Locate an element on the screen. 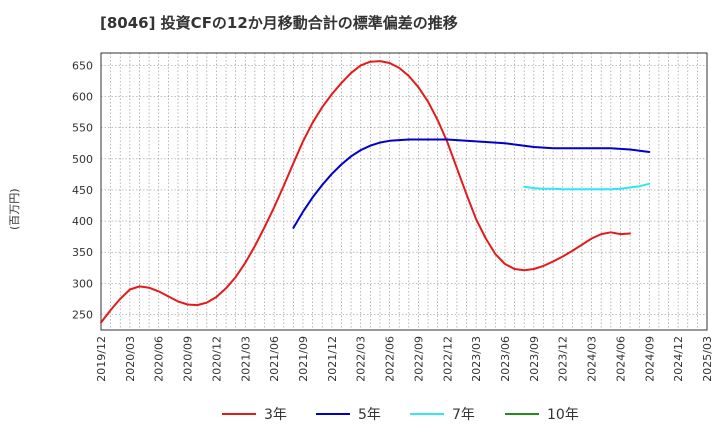 The width and height of the screenshot is (720, 440). x-tick-label: 2020/09 is located at coordinates (188, 359).